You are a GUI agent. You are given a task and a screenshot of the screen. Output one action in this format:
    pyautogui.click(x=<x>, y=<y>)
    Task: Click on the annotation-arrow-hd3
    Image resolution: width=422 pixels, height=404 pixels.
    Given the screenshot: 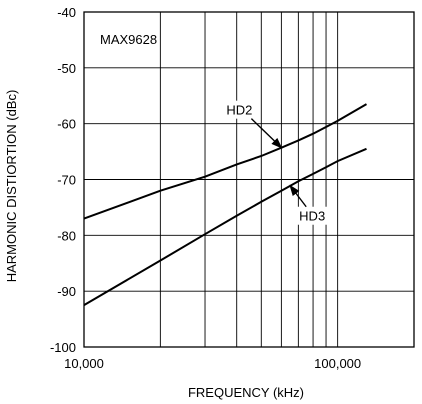 What is the action you would take?
    pyautogui.click(x=298, y=196)
    